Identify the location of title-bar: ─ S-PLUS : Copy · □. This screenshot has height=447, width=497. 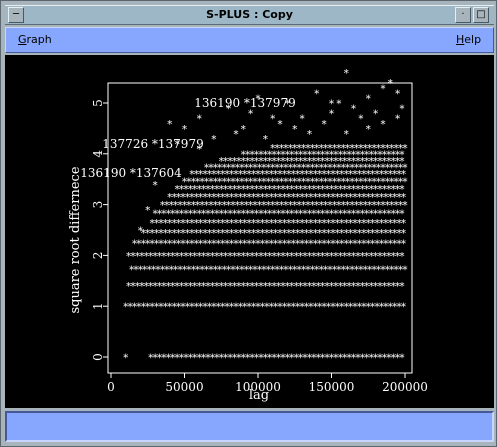
(249, 15).